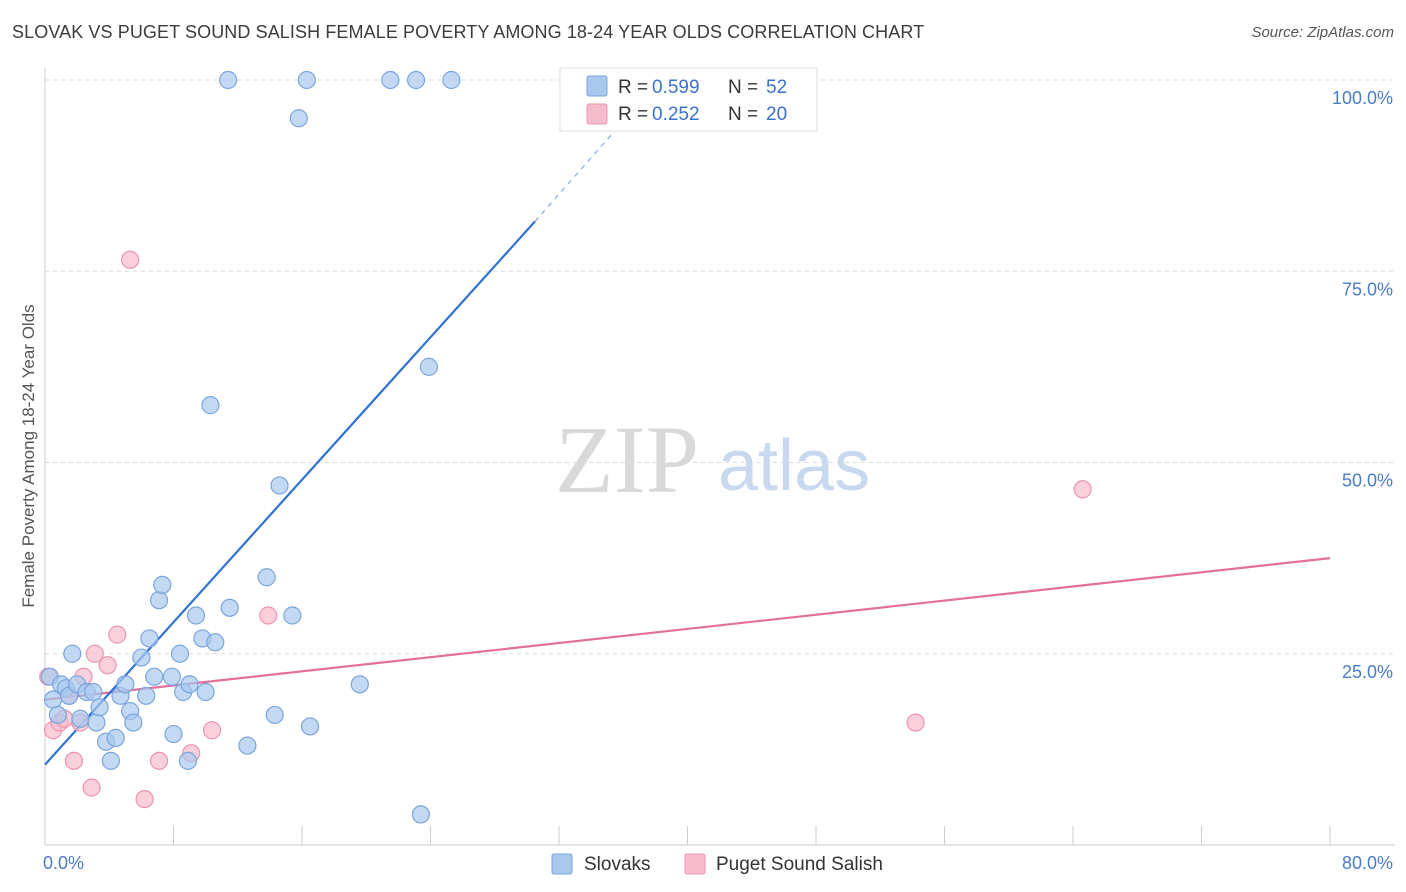  Describe the element at coordinates (776, 114) in the screenshot. I see `legend-n-value-salish: 20` at that location.